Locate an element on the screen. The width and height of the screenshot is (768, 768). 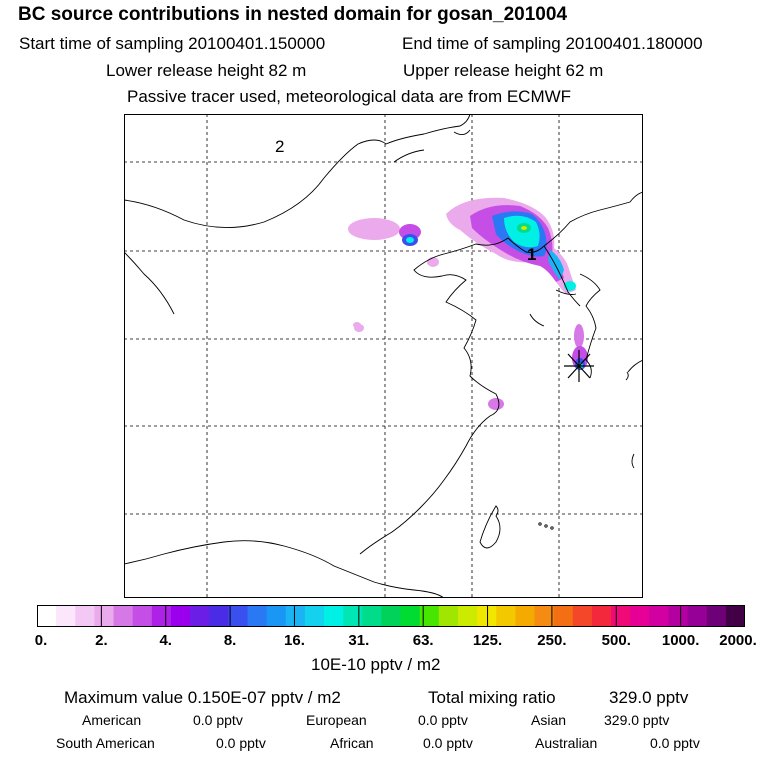
inner-domain-label: 1 is located at coordinates (531, 254).